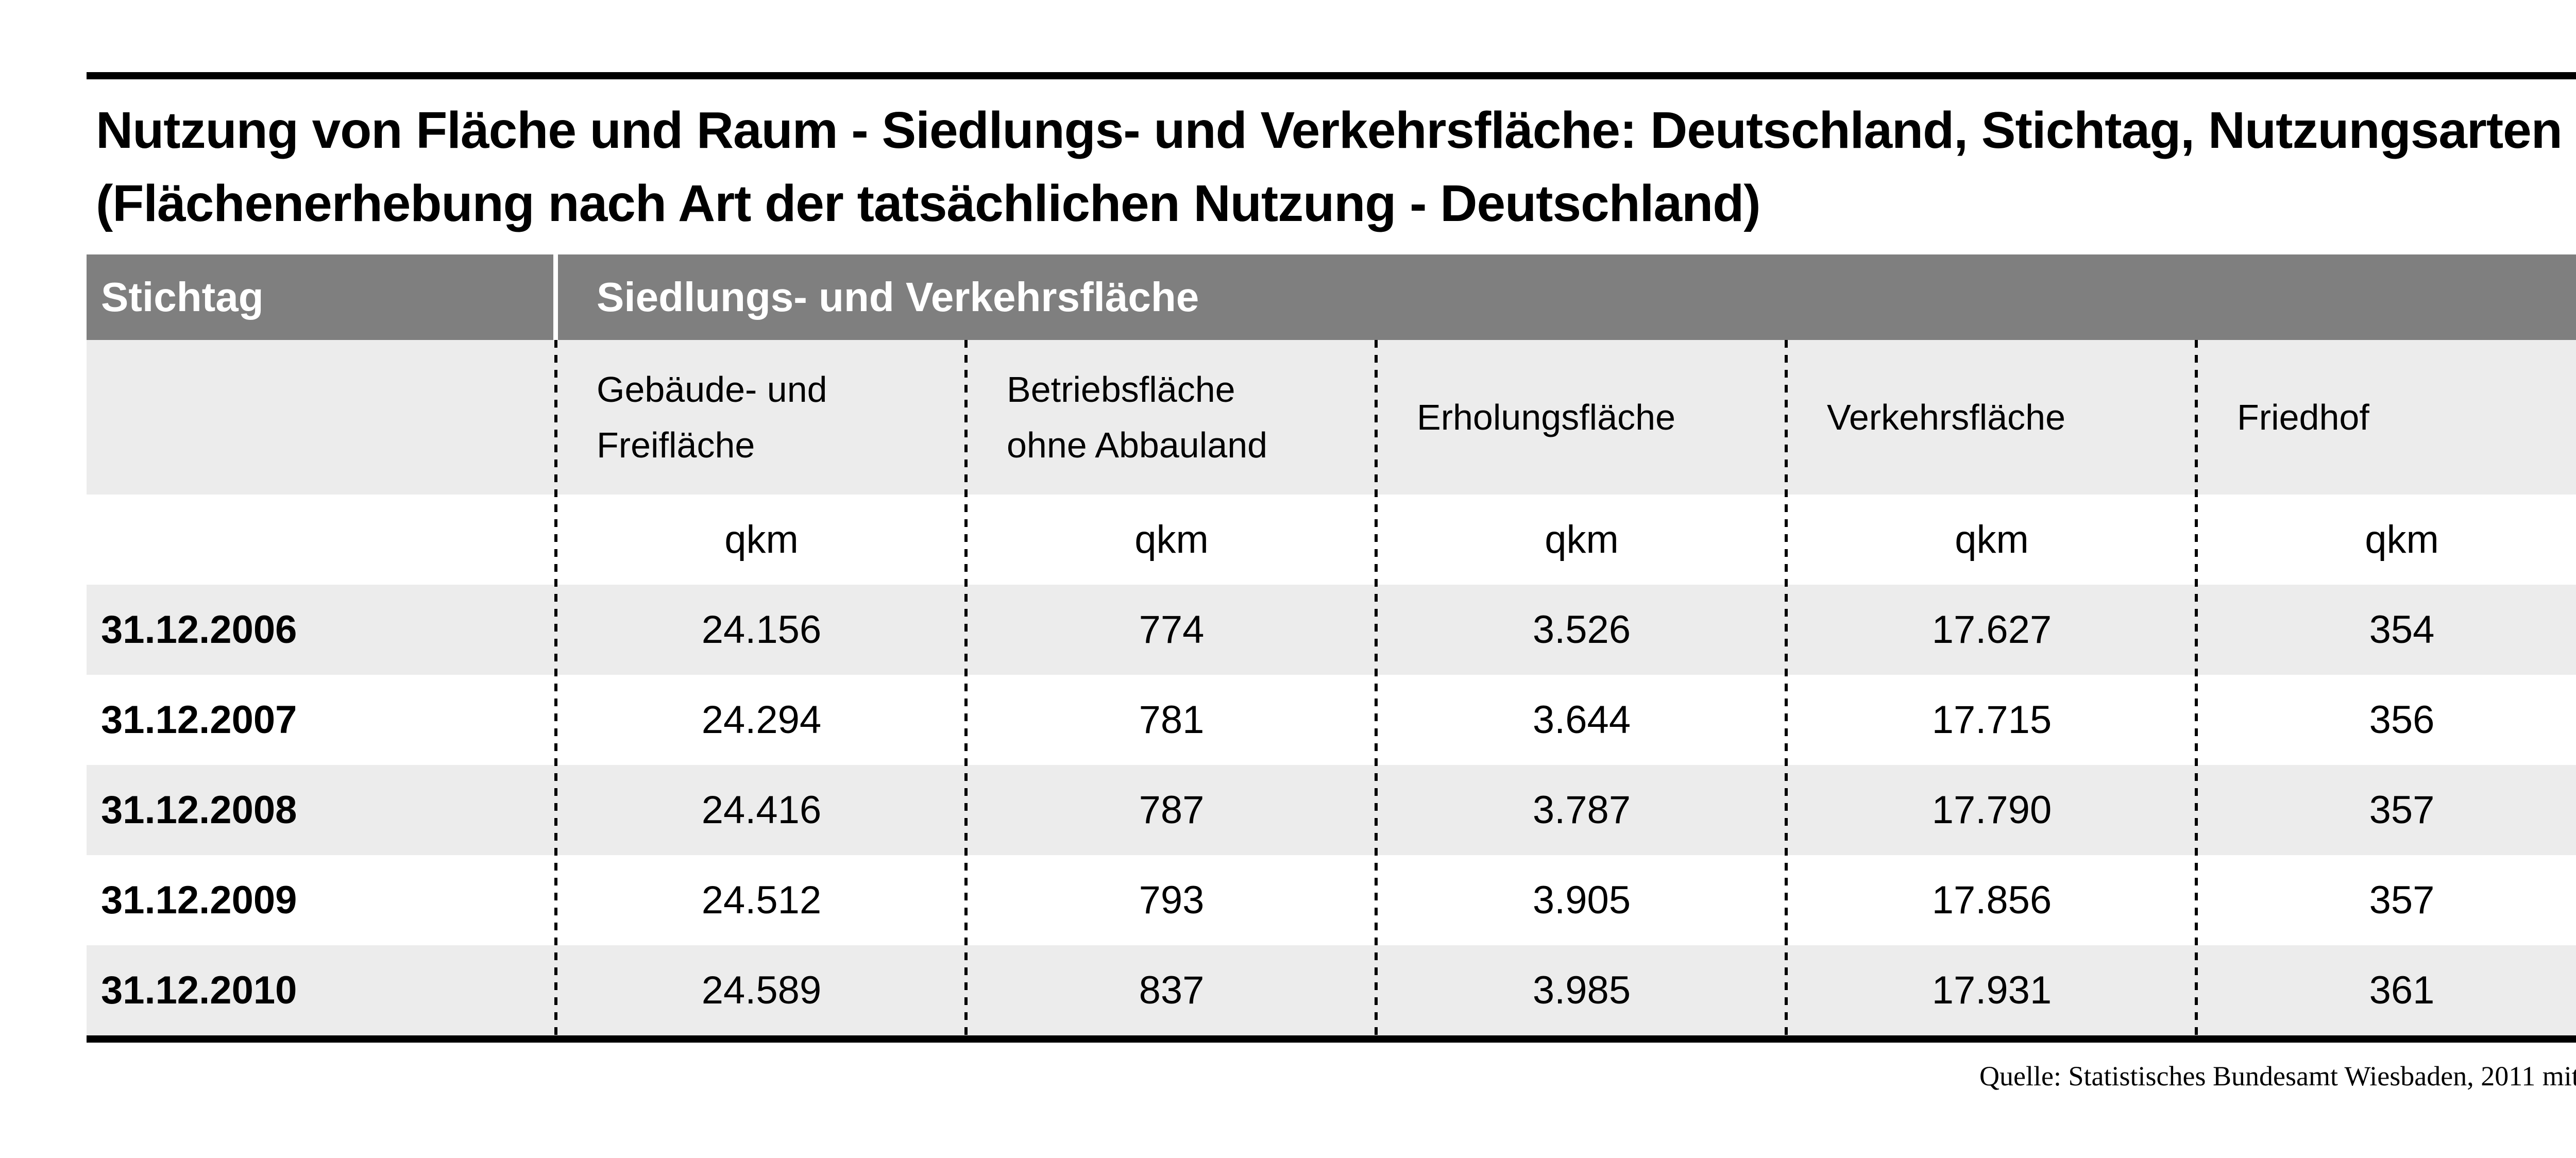 Image resolution: width=2576 pixels, height=1158 pixels. I want to click on value-cell: 17.856, so click(1992, 900).